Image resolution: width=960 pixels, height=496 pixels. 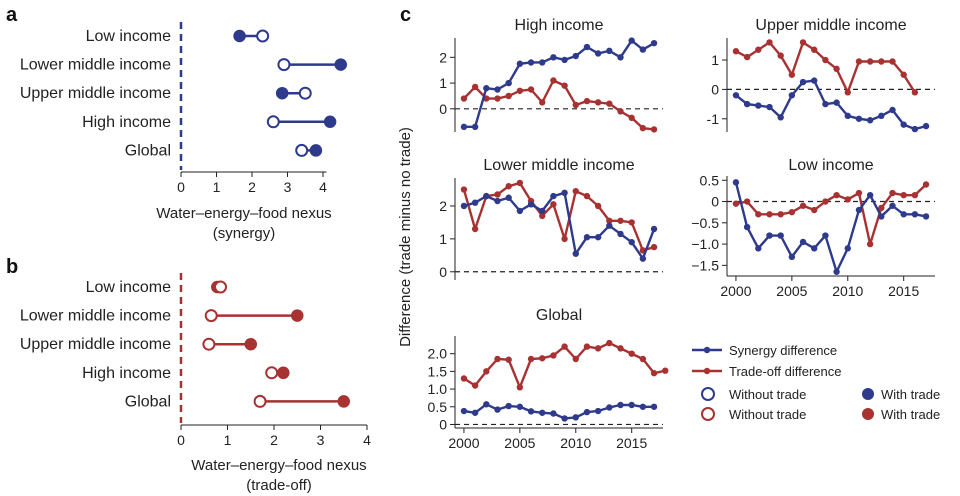 I want to click on c4-y-tick-label: −0.5, so click(x=705, y=223).